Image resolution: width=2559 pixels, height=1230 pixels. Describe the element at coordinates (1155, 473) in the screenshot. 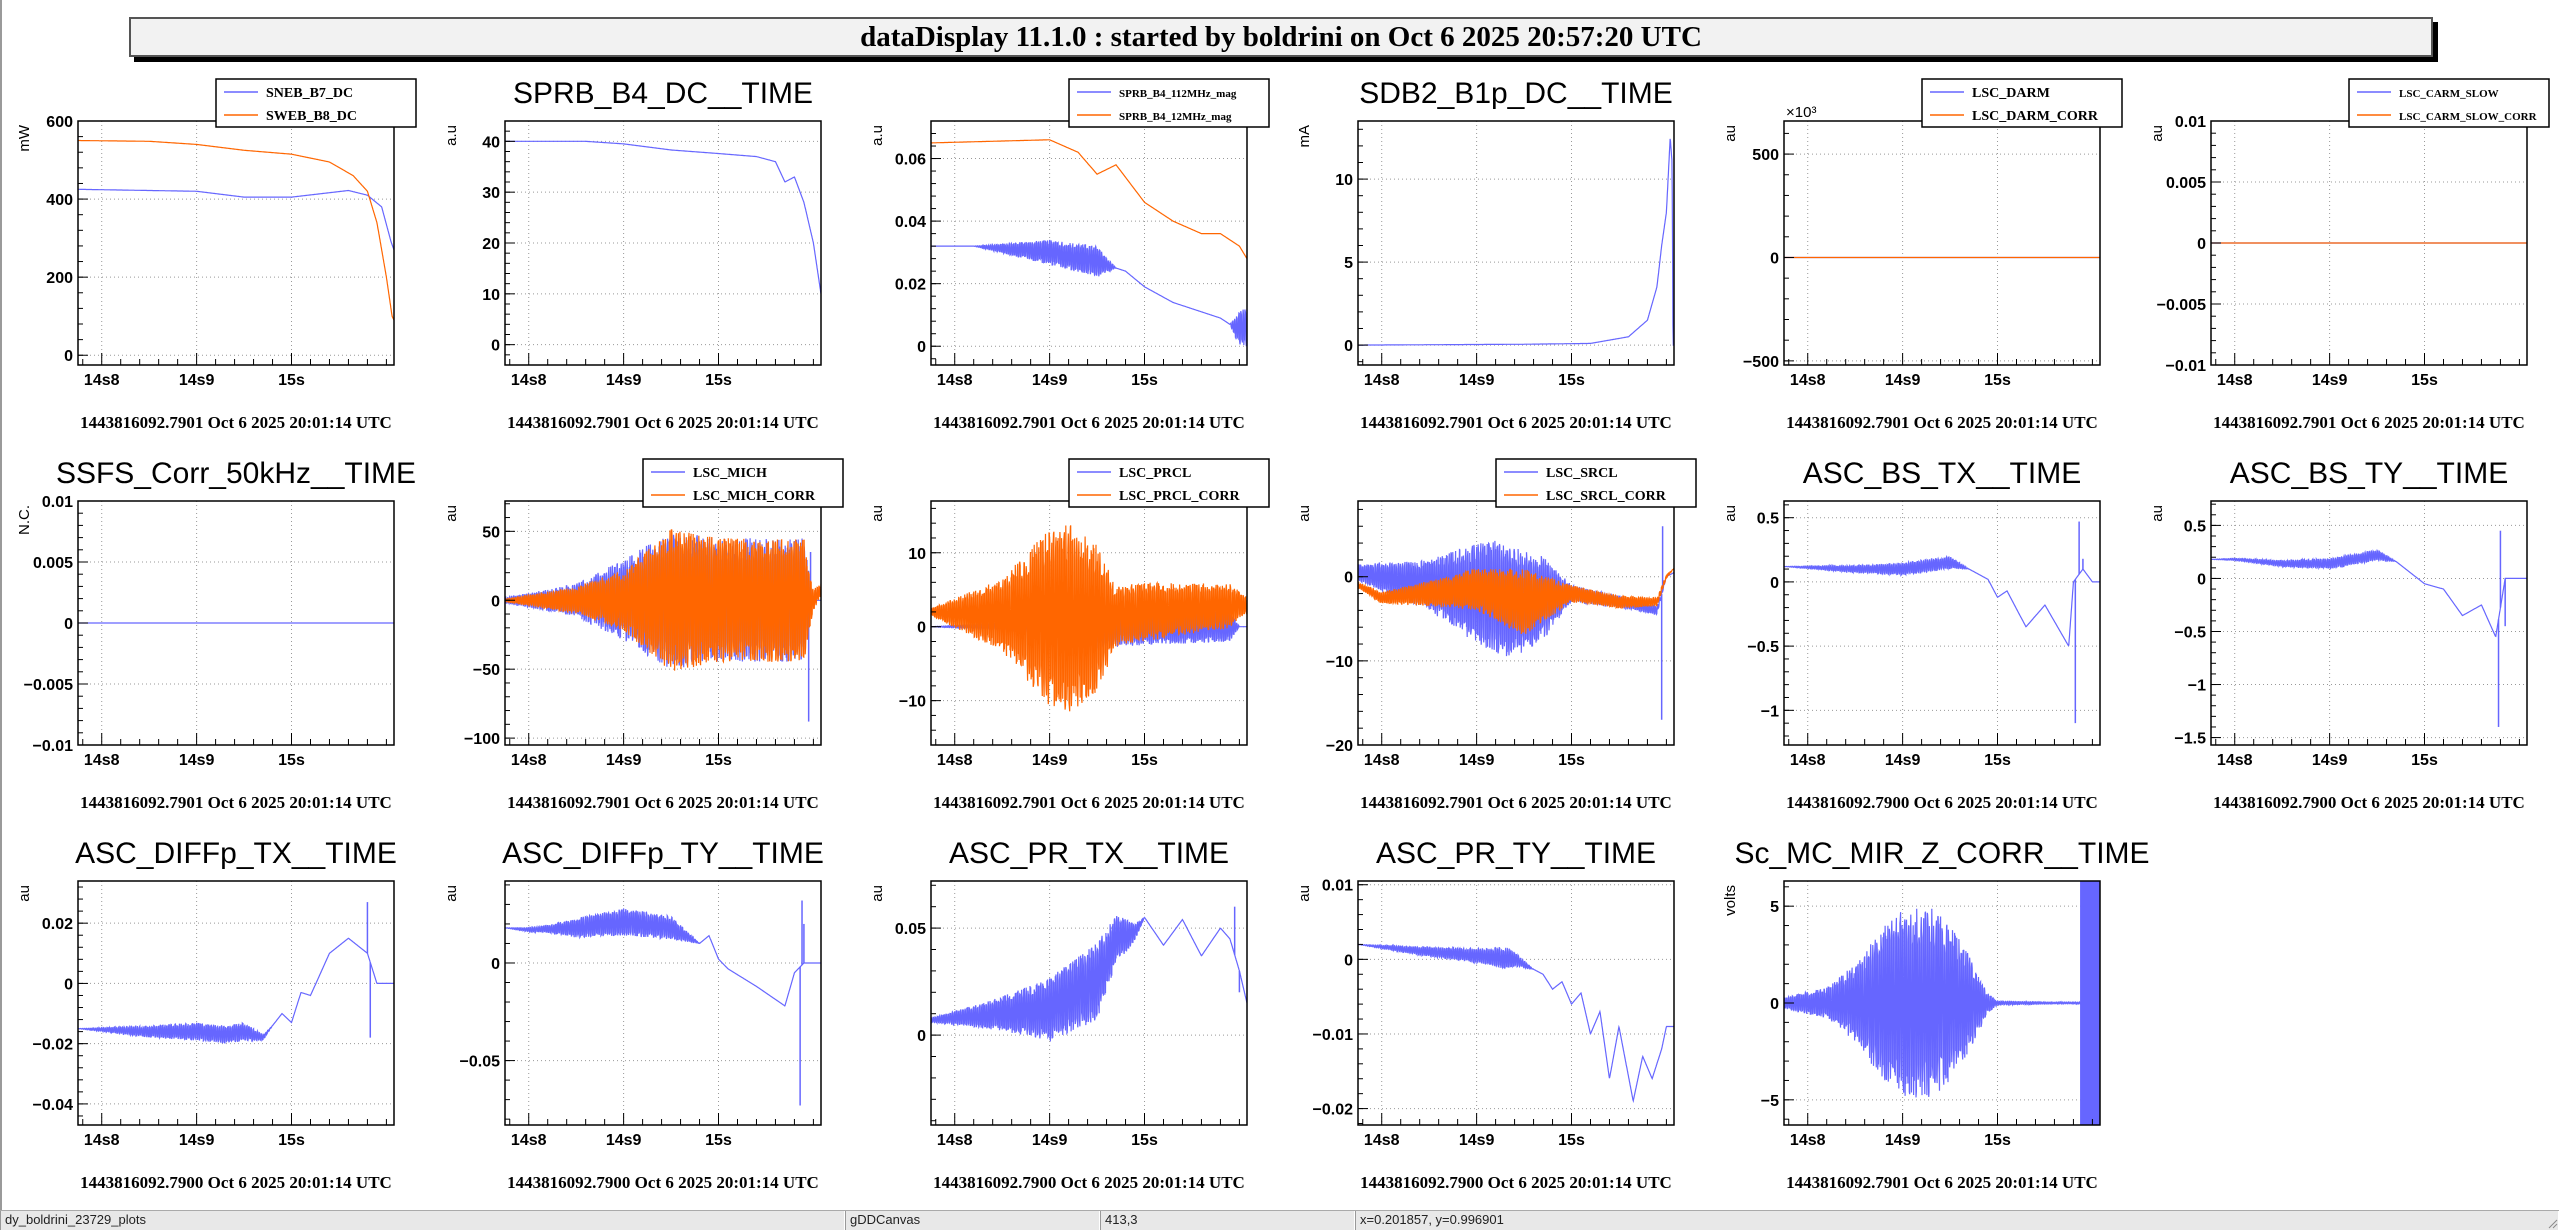

I see `legend-entry: LSC_PRCL` at that location.